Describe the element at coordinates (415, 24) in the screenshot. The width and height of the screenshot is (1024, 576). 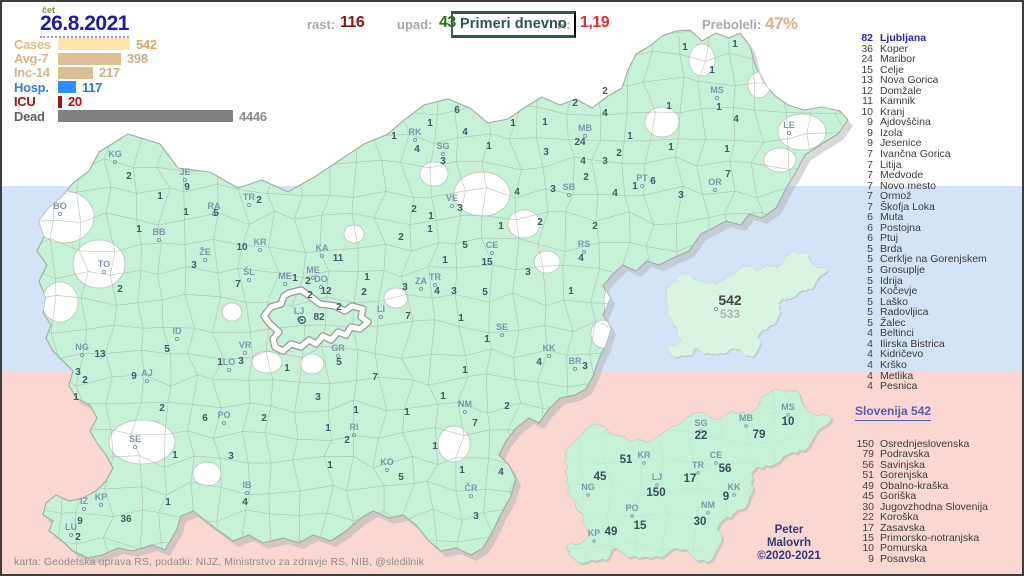
I see `upad-label: upad:` at that location.